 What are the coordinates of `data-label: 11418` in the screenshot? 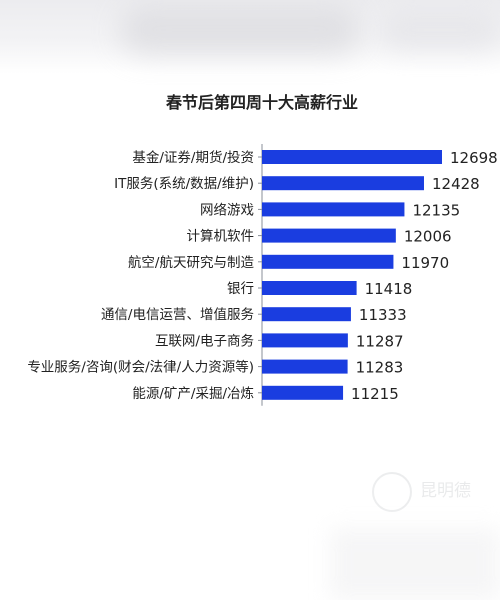 It's located at (389, 289).